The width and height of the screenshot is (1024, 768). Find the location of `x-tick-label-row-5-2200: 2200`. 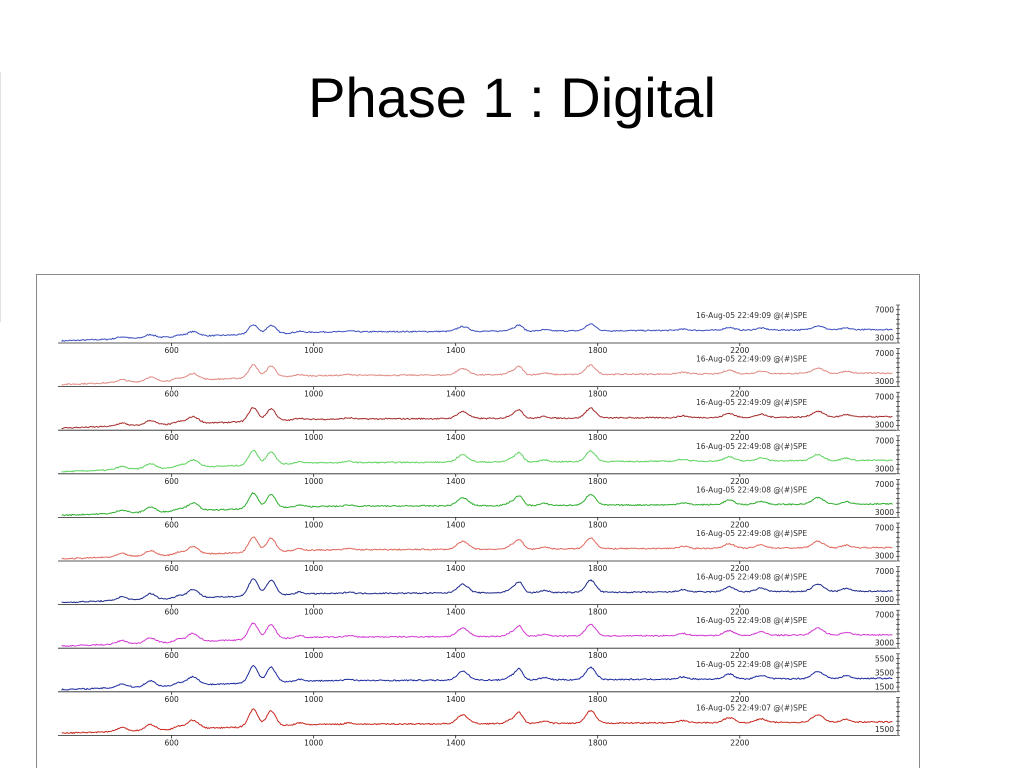

x-tick-label-row-5-2200: 2200 is located at coordinates (739, 524).